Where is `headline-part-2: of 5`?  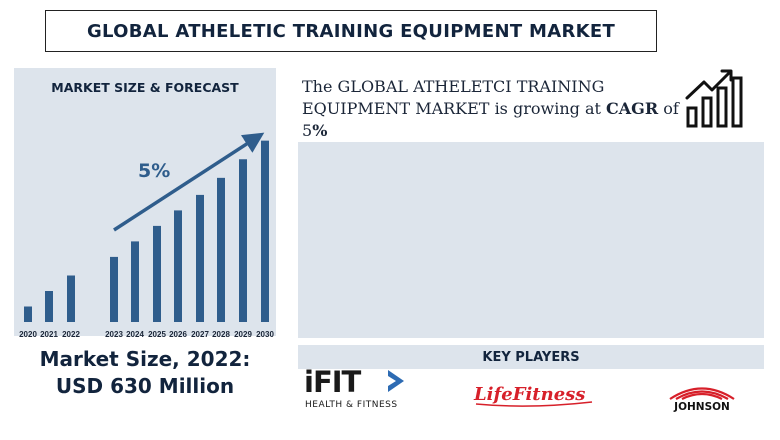
headline-part-2: of 5 is located at coordinates (490, 119).